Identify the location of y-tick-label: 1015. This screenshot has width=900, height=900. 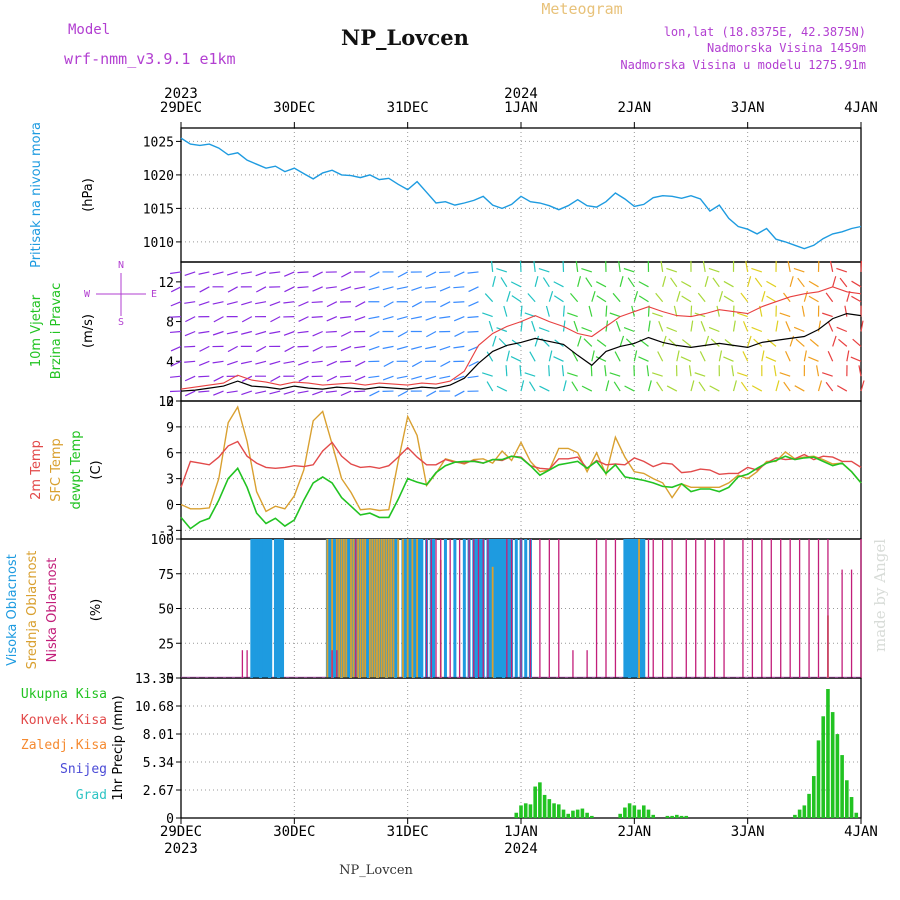
(158, 209).